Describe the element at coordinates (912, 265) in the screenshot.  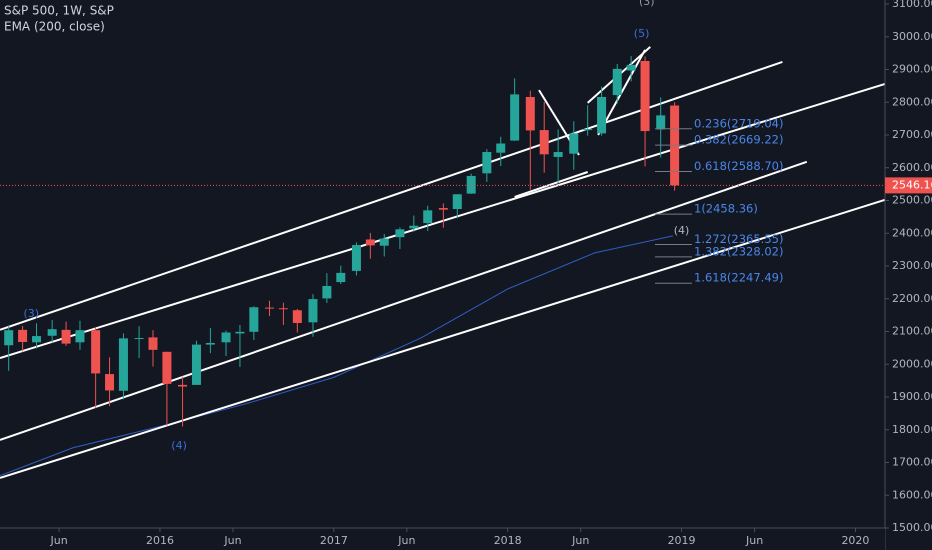
I see `y-tick-label: 2300.00` at that location.